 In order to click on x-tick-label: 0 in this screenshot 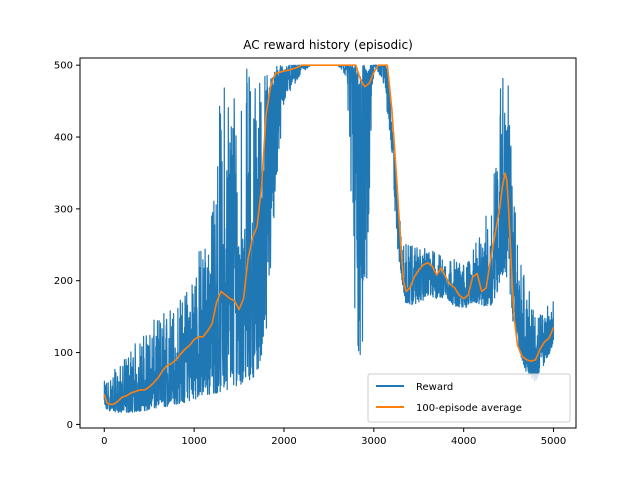, I will do `click(104, 441)`.